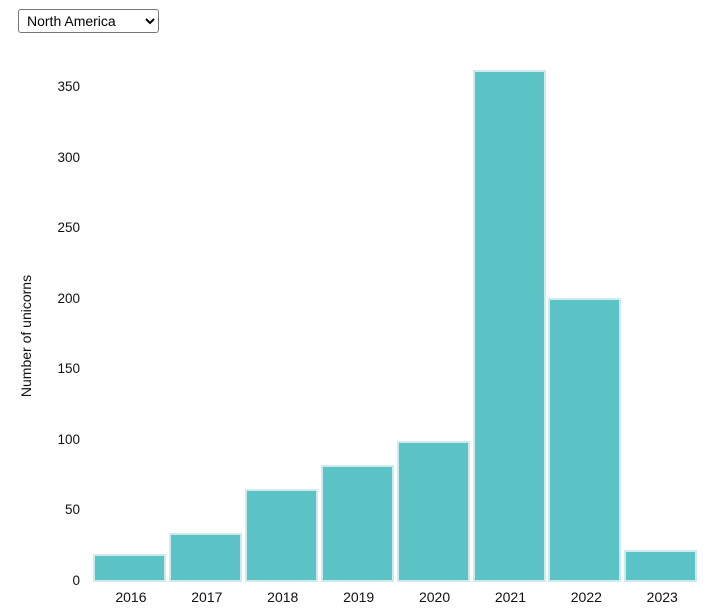 This screenshot has height=611, width=711. I want to click on region-select: North America, so click(88, 21).